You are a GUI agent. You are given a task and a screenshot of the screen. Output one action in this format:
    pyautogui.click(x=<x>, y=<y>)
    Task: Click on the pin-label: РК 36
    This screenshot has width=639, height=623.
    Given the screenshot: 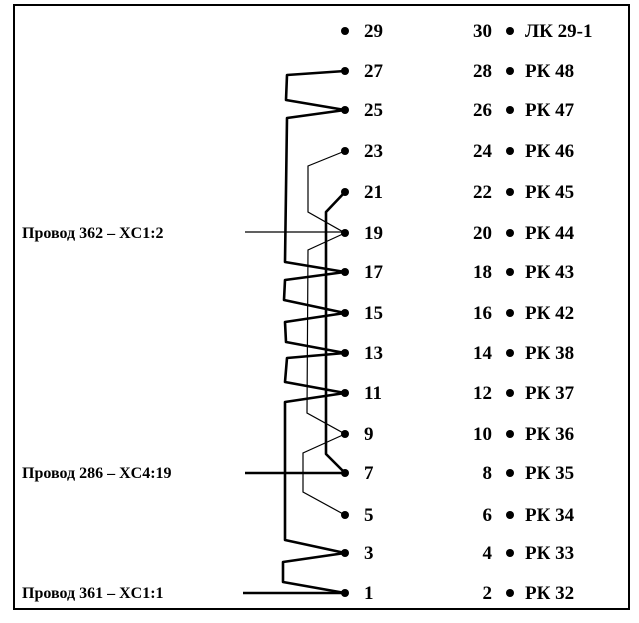 What is the action you would take?
    pyautogui.click(x=549, y=434)
    